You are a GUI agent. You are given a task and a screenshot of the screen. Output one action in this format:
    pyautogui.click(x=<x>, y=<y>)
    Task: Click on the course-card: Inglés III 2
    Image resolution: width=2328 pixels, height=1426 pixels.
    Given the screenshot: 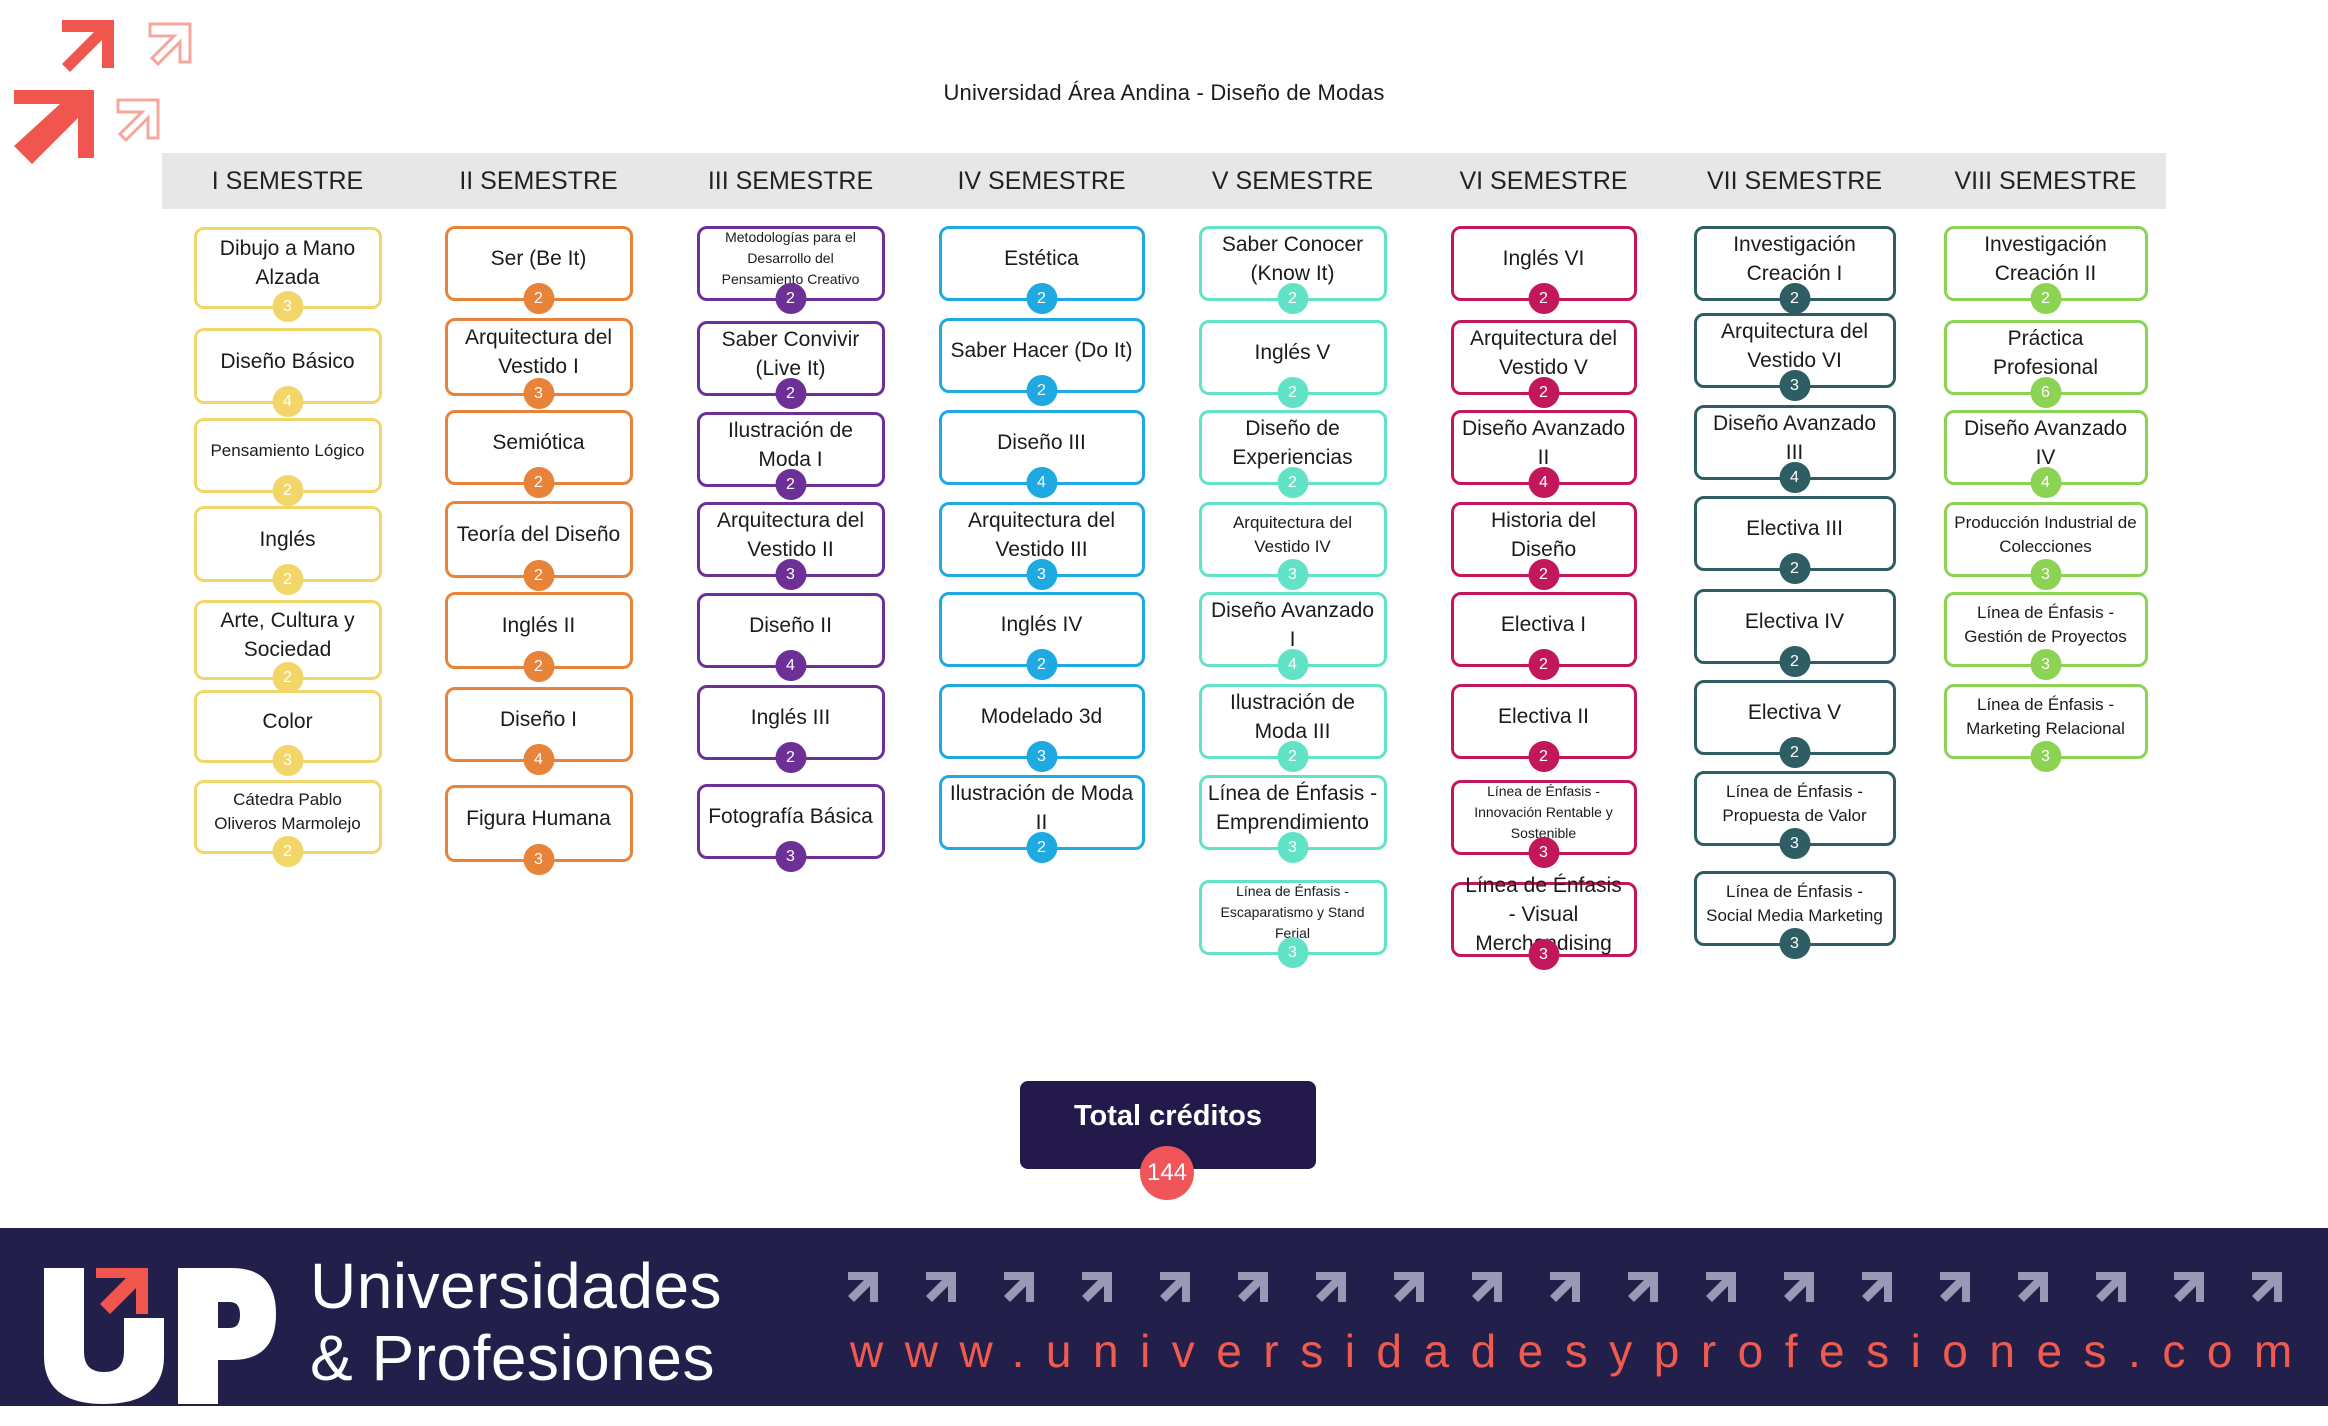 What is the action you would take?
    pyautogui.click(x=790, y=729)
    